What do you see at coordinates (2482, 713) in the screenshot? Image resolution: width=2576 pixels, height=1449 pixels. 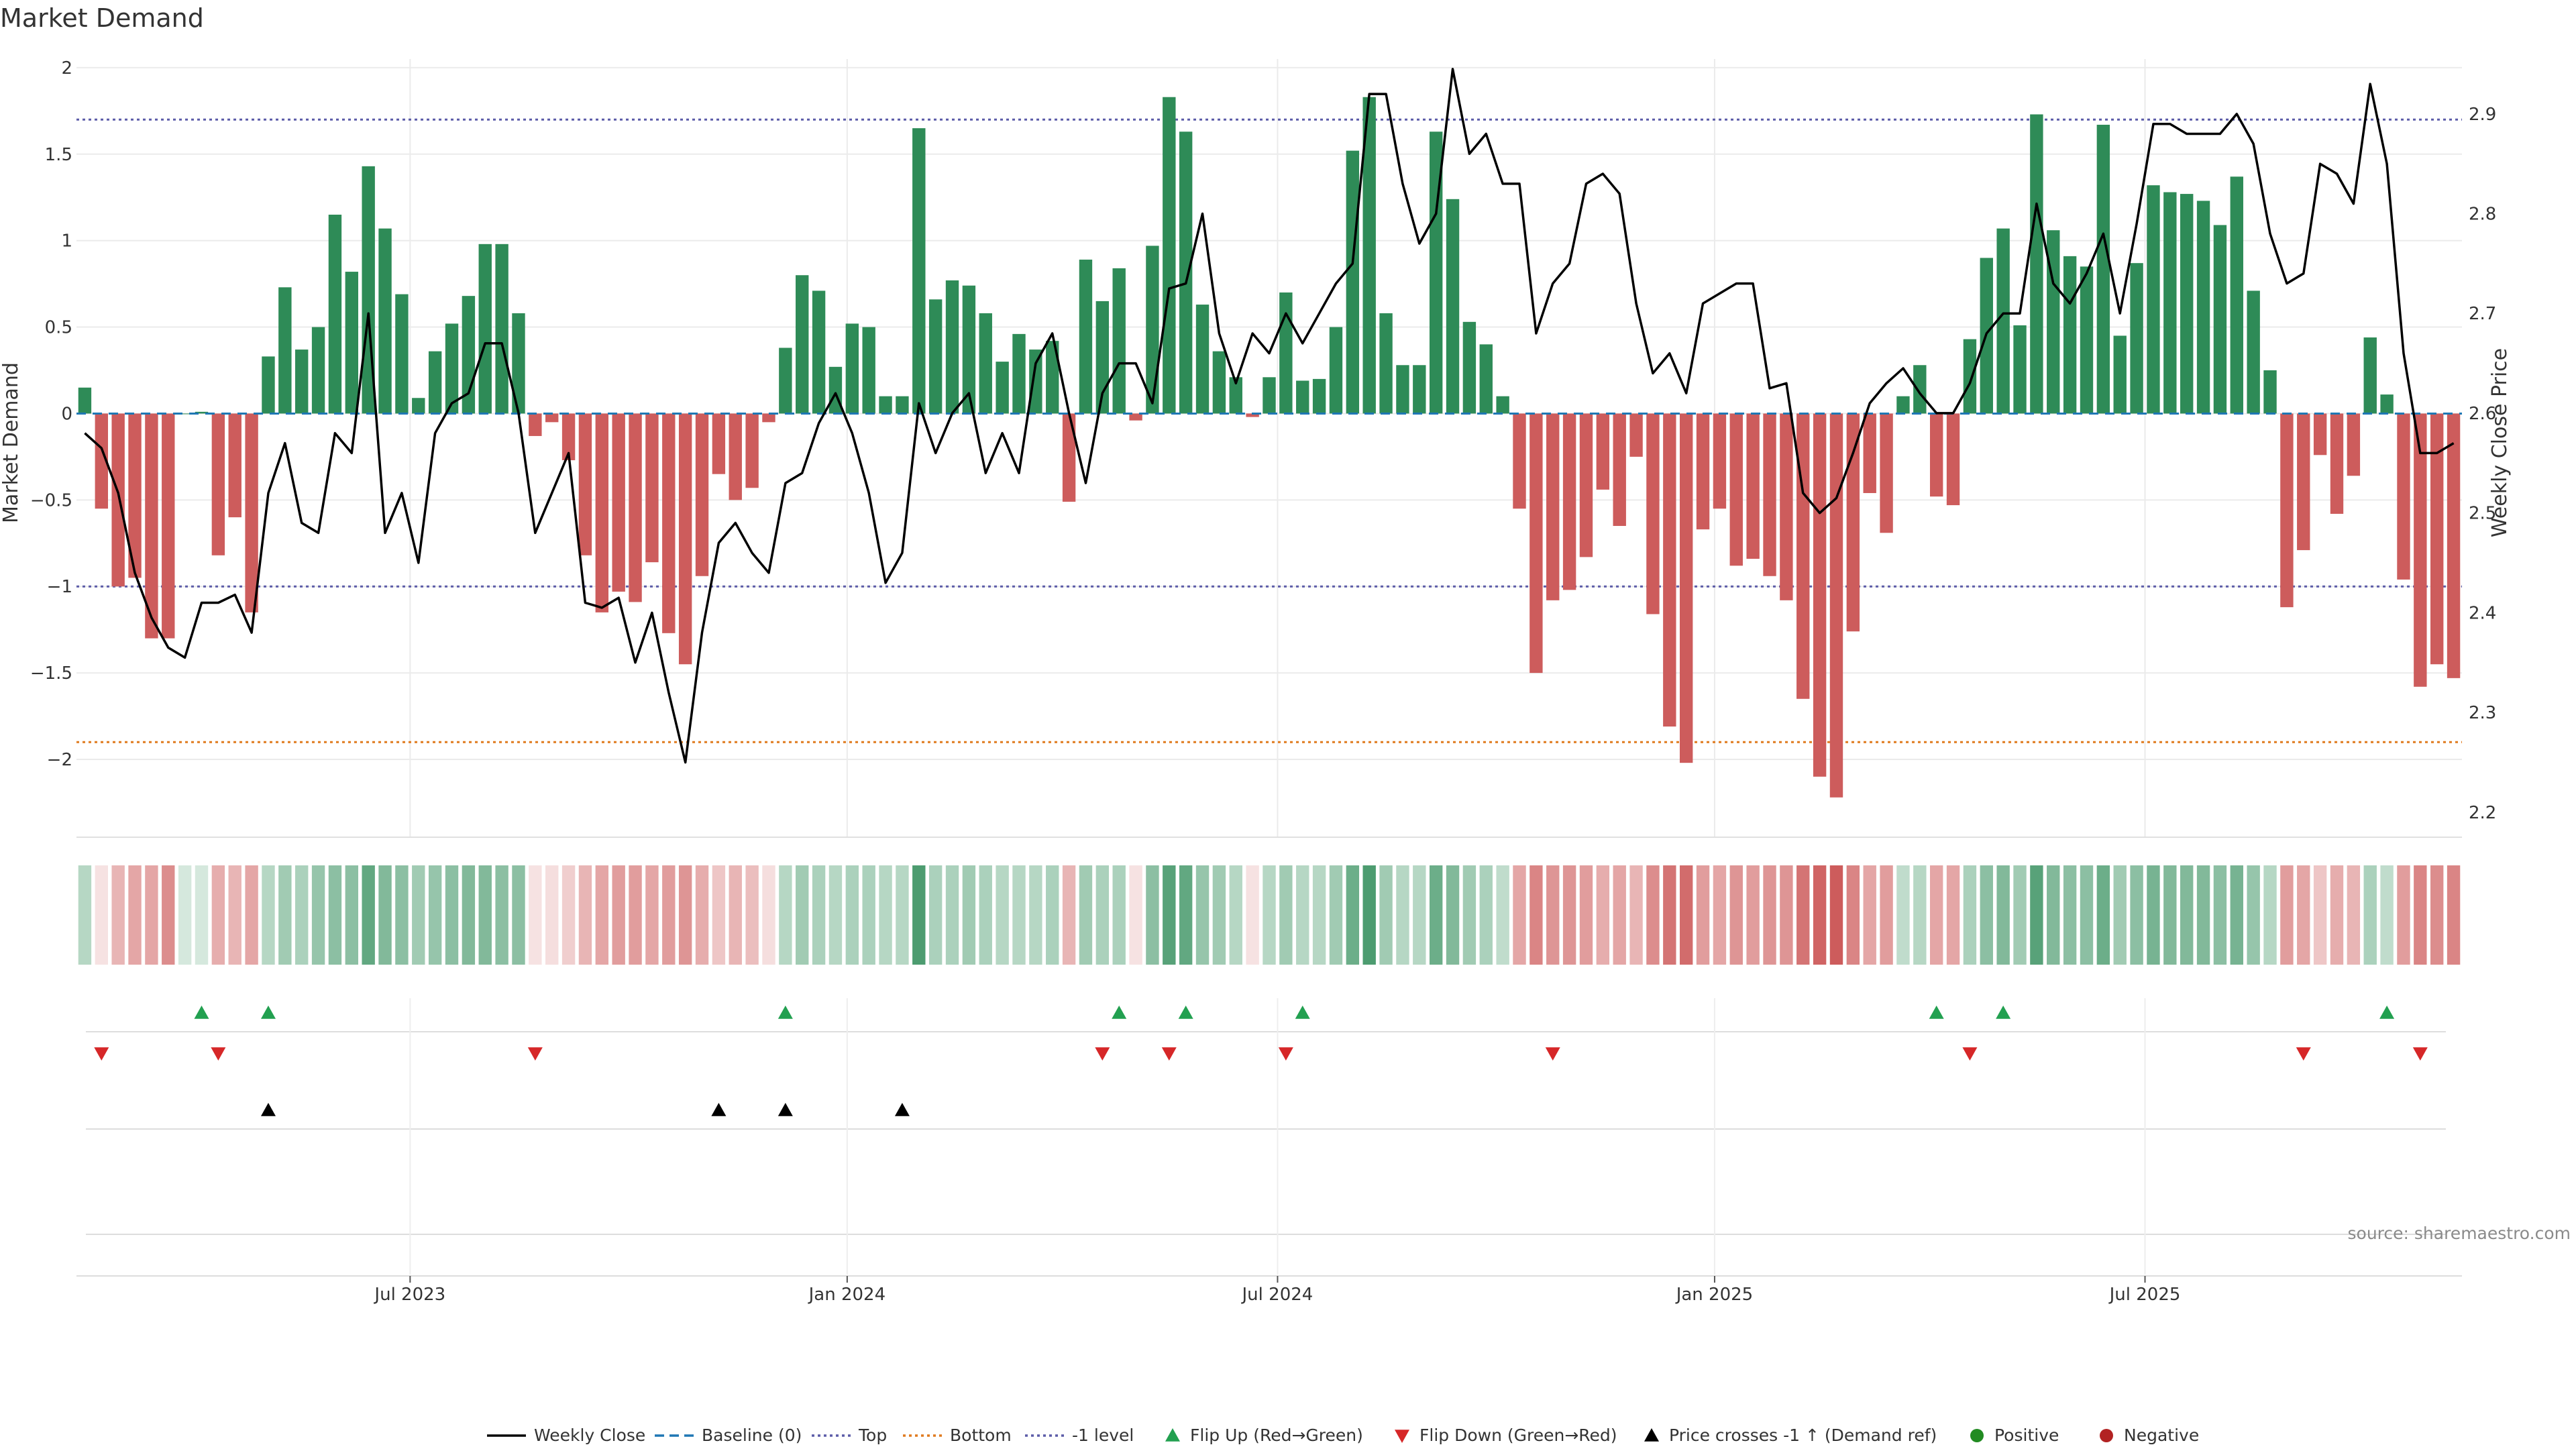 I see `y2-tick-label: 2.3` at bounding box center [2482, 713].